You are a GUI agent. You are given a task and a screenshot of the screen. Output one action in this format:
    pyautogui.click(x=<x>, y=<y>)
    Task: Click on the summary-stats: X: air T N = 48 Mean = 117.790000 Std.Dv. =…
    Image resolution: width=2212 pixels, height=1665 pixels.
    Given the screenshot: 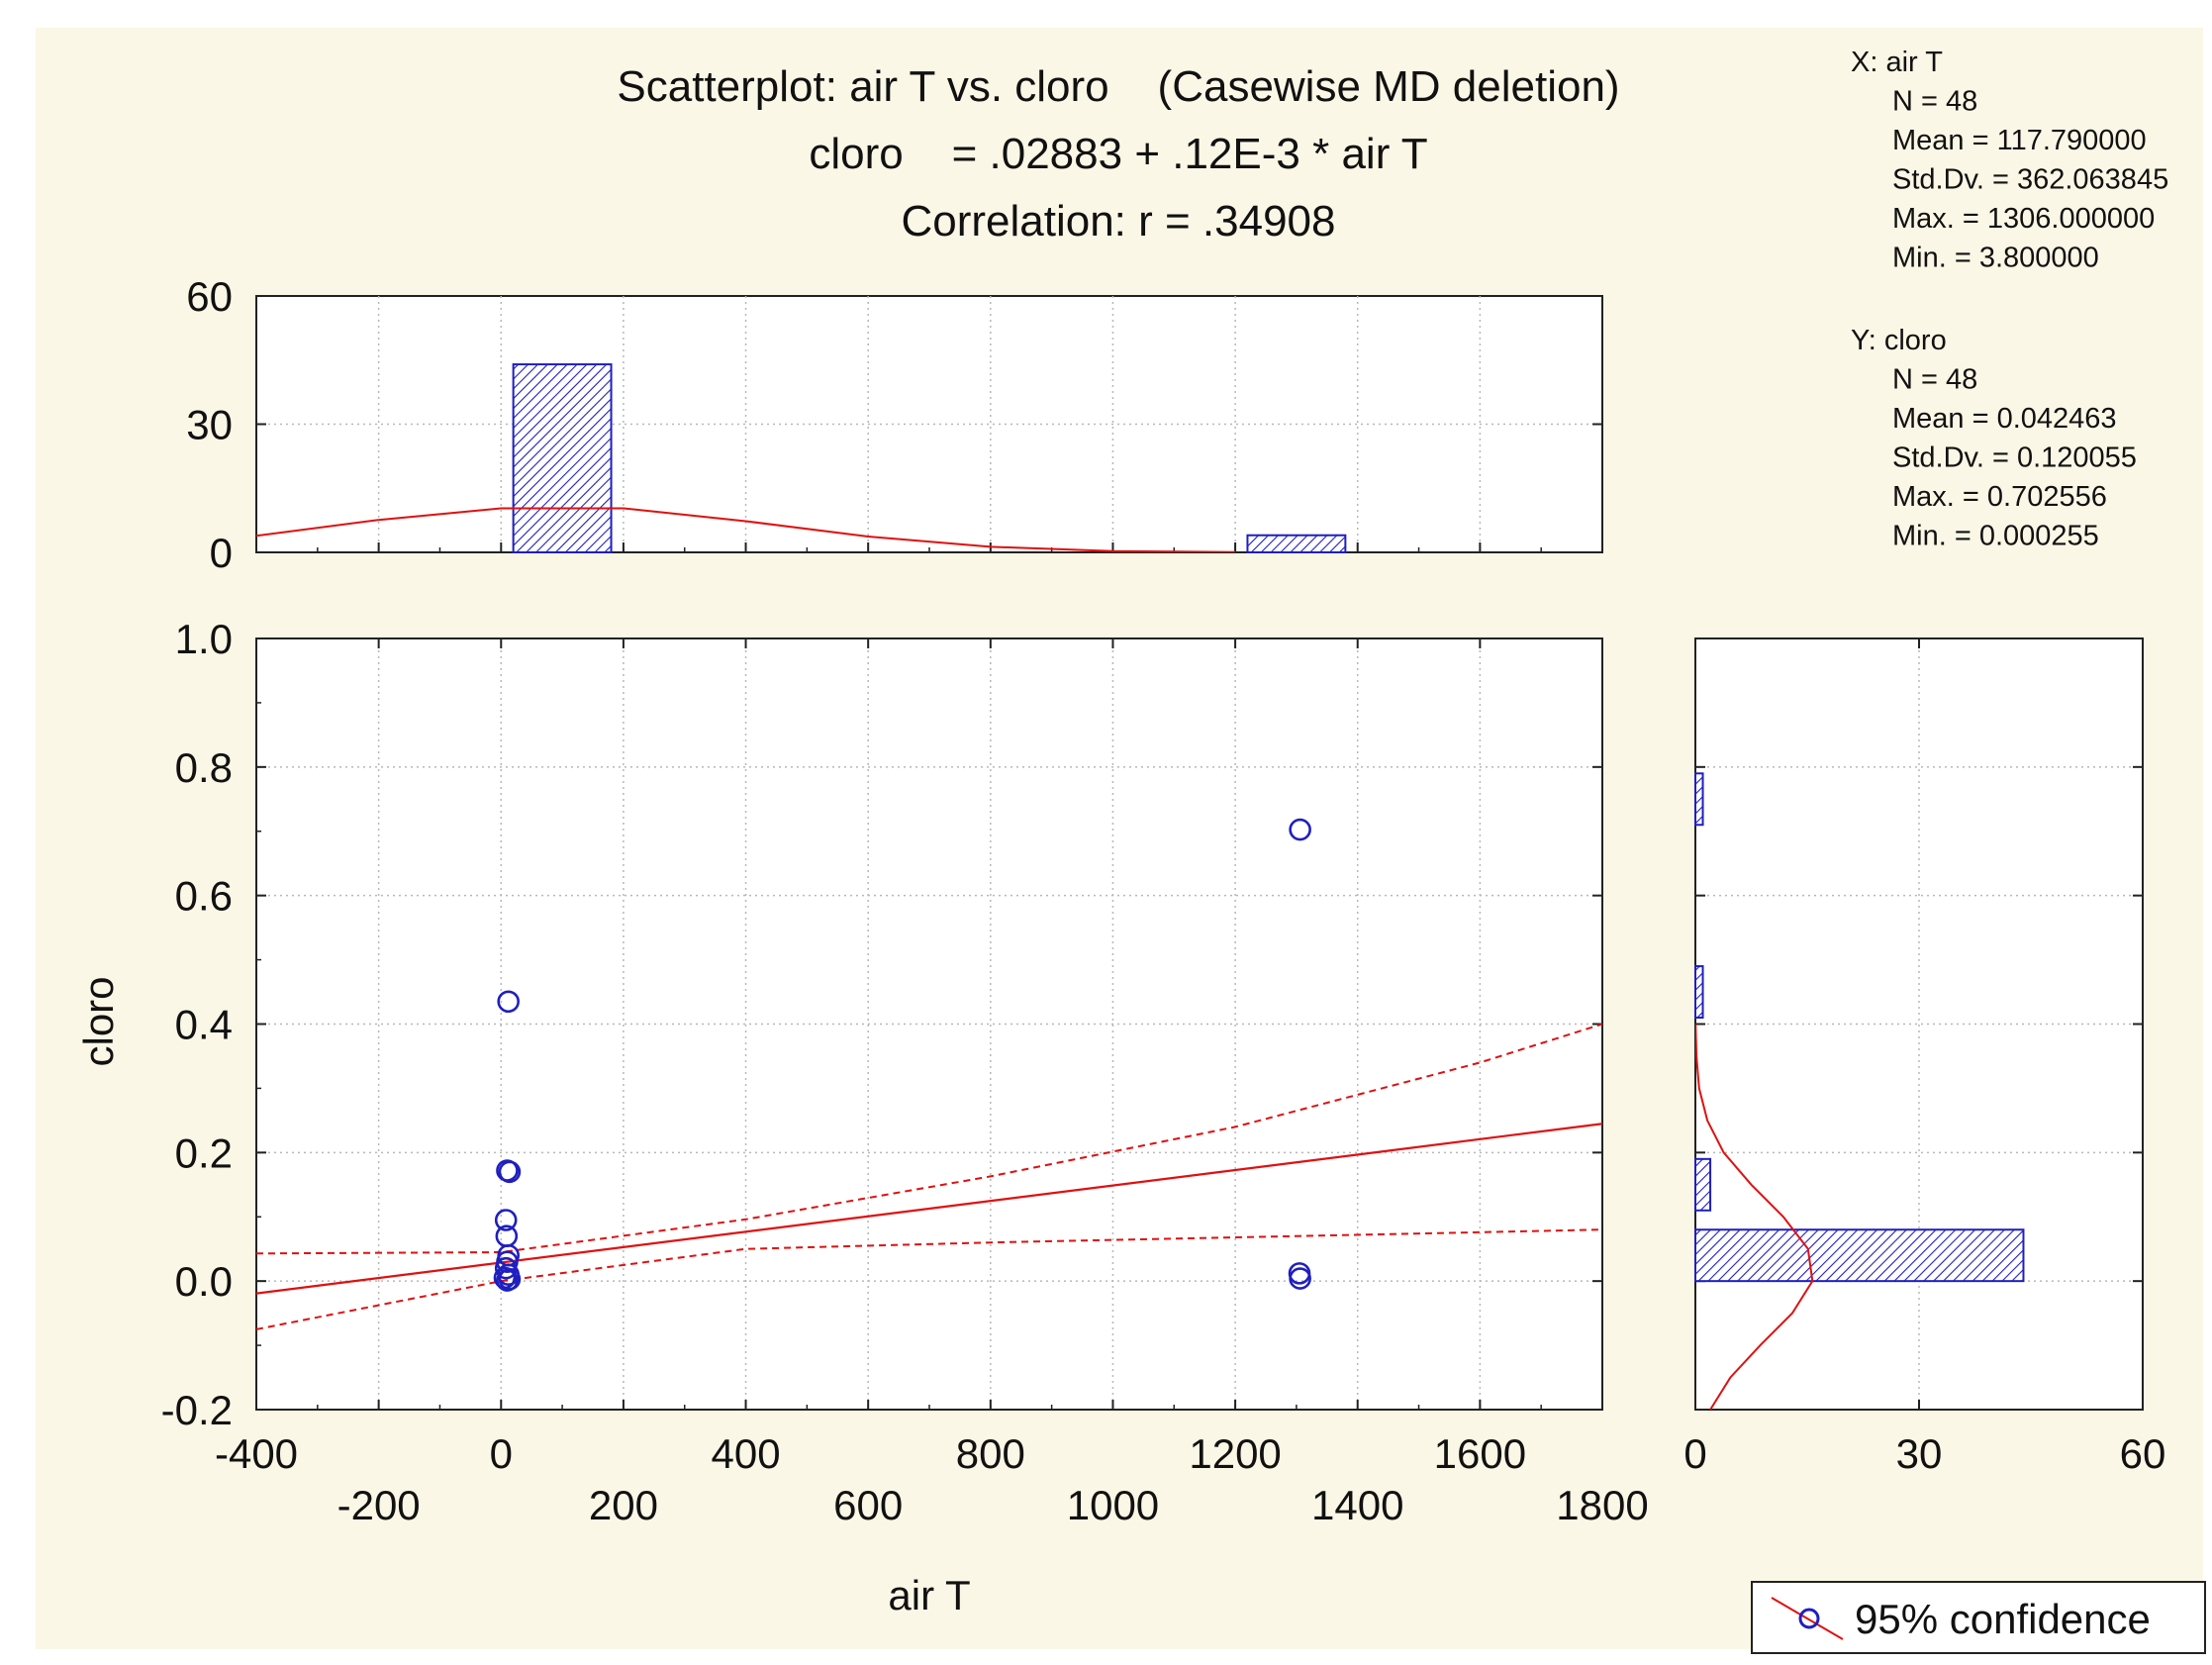 What is the action you would take?
    pyautogui.click(x=2009, y=299)
    